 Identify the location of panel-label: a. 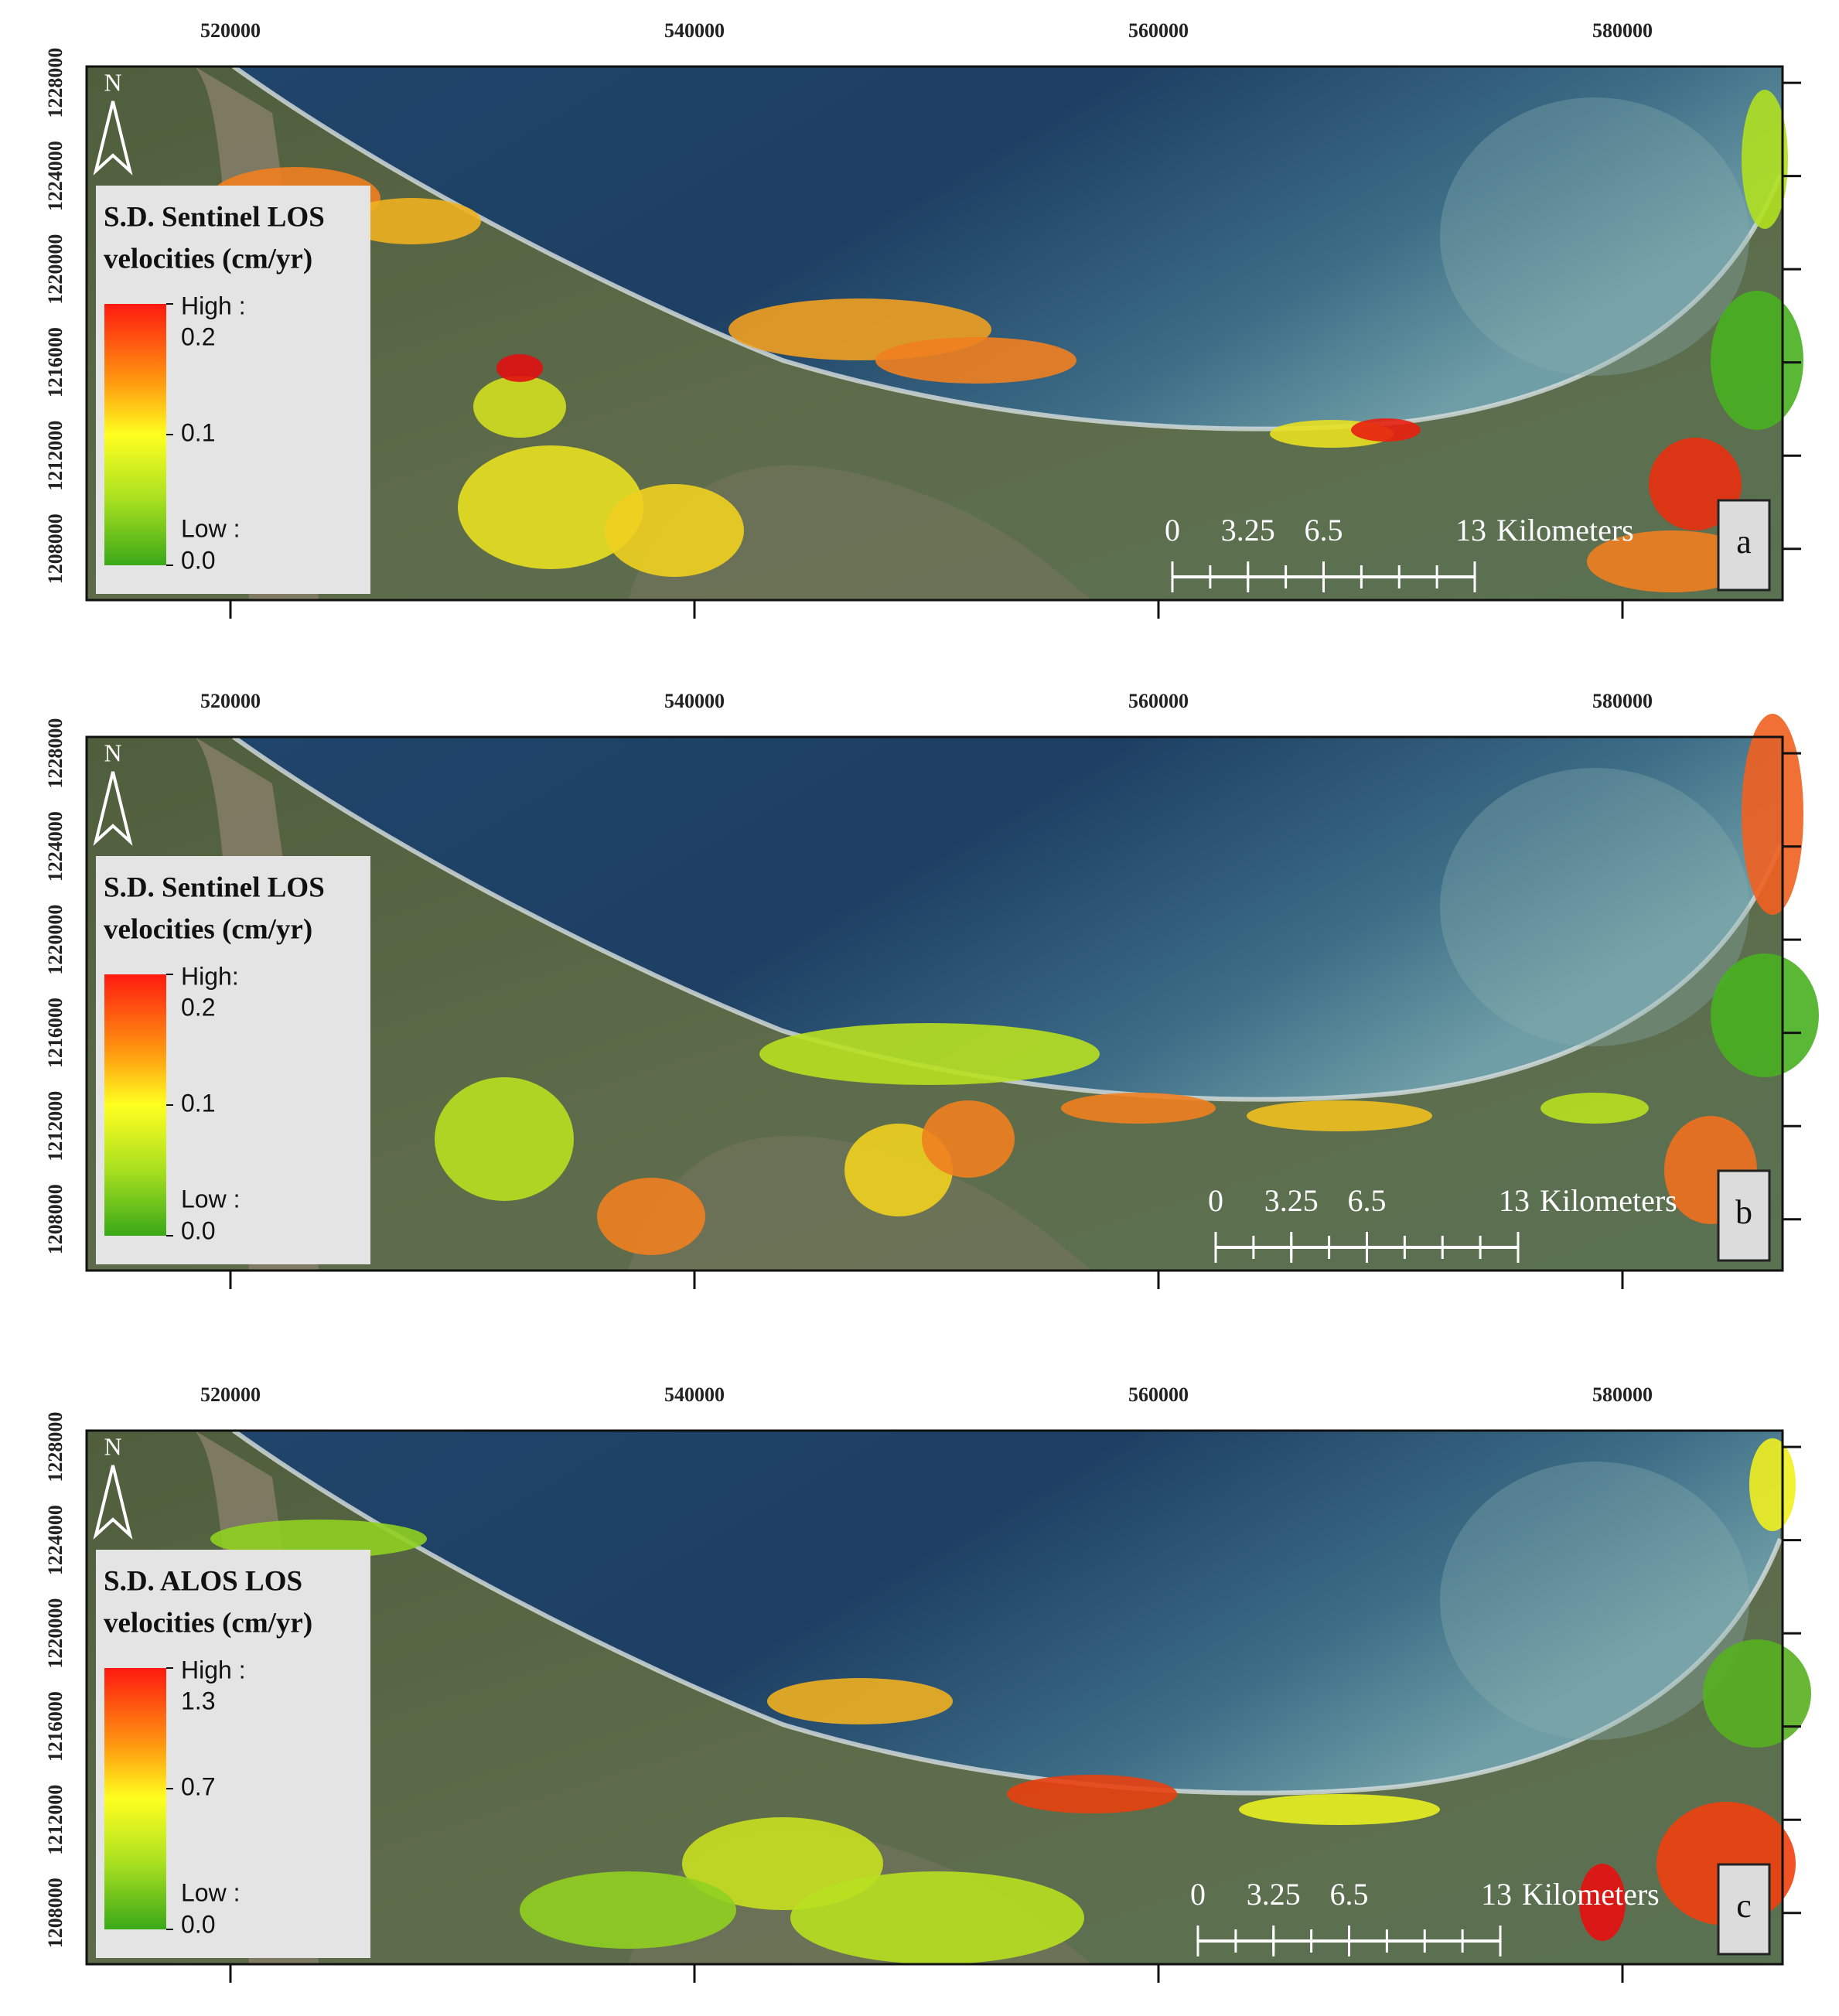
(1744, 542).